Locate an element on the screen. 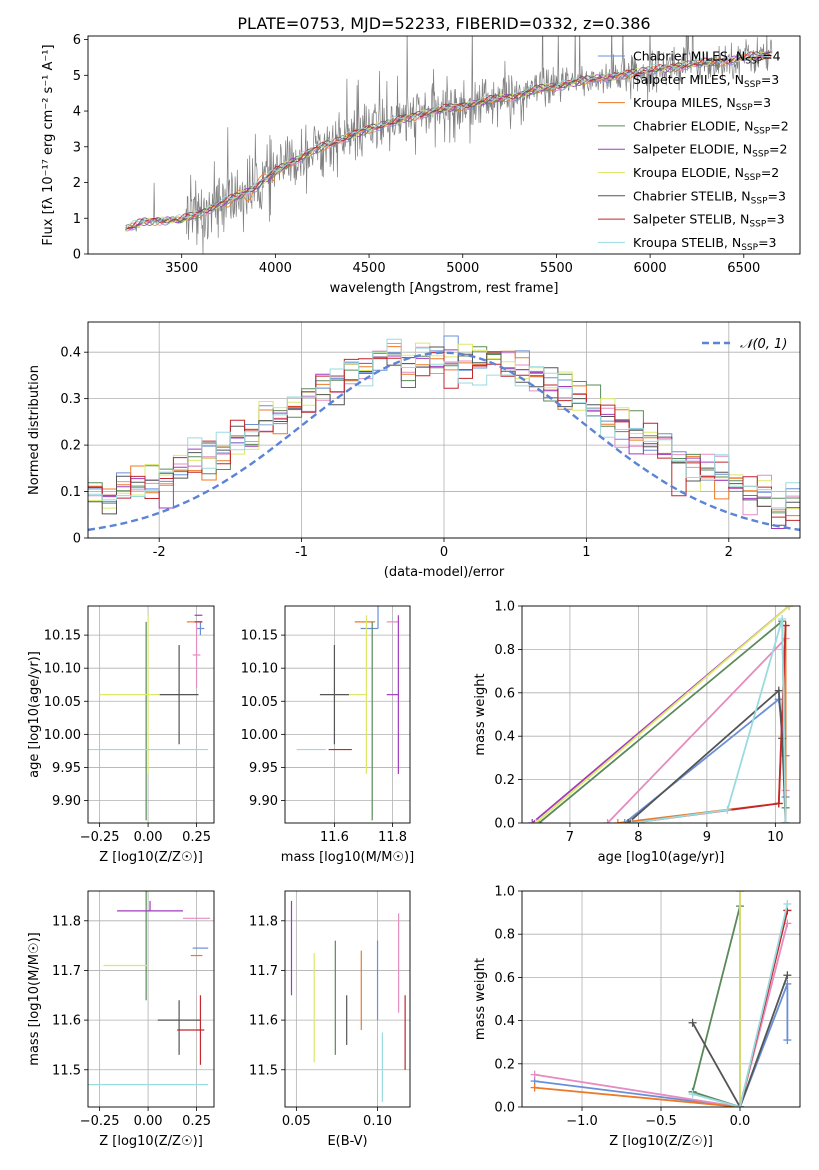  y-tick-label: 11.7 is located at coordinates (66, 971).